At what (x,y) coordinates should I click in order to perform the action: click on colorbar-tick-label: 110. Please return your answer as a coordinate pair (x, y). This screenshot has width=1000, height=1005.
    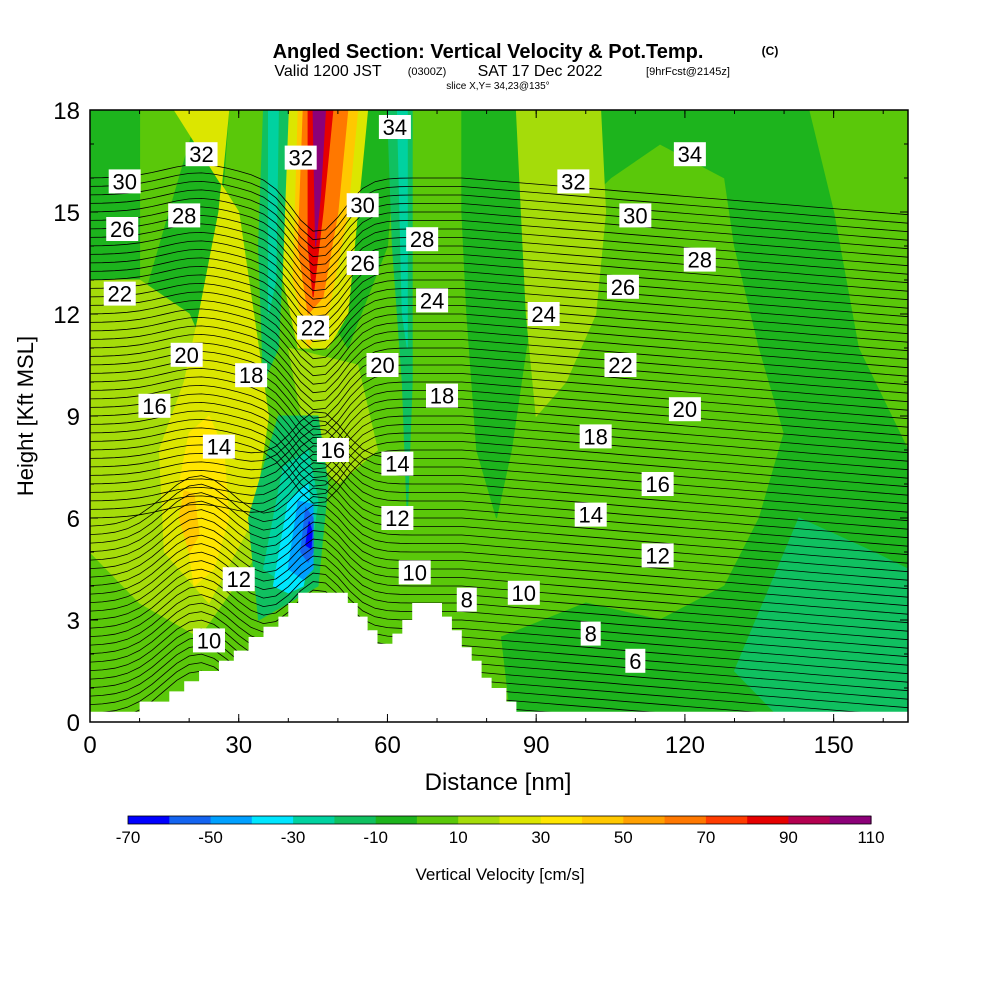
    Looking at the image, I should click on (870, 837).